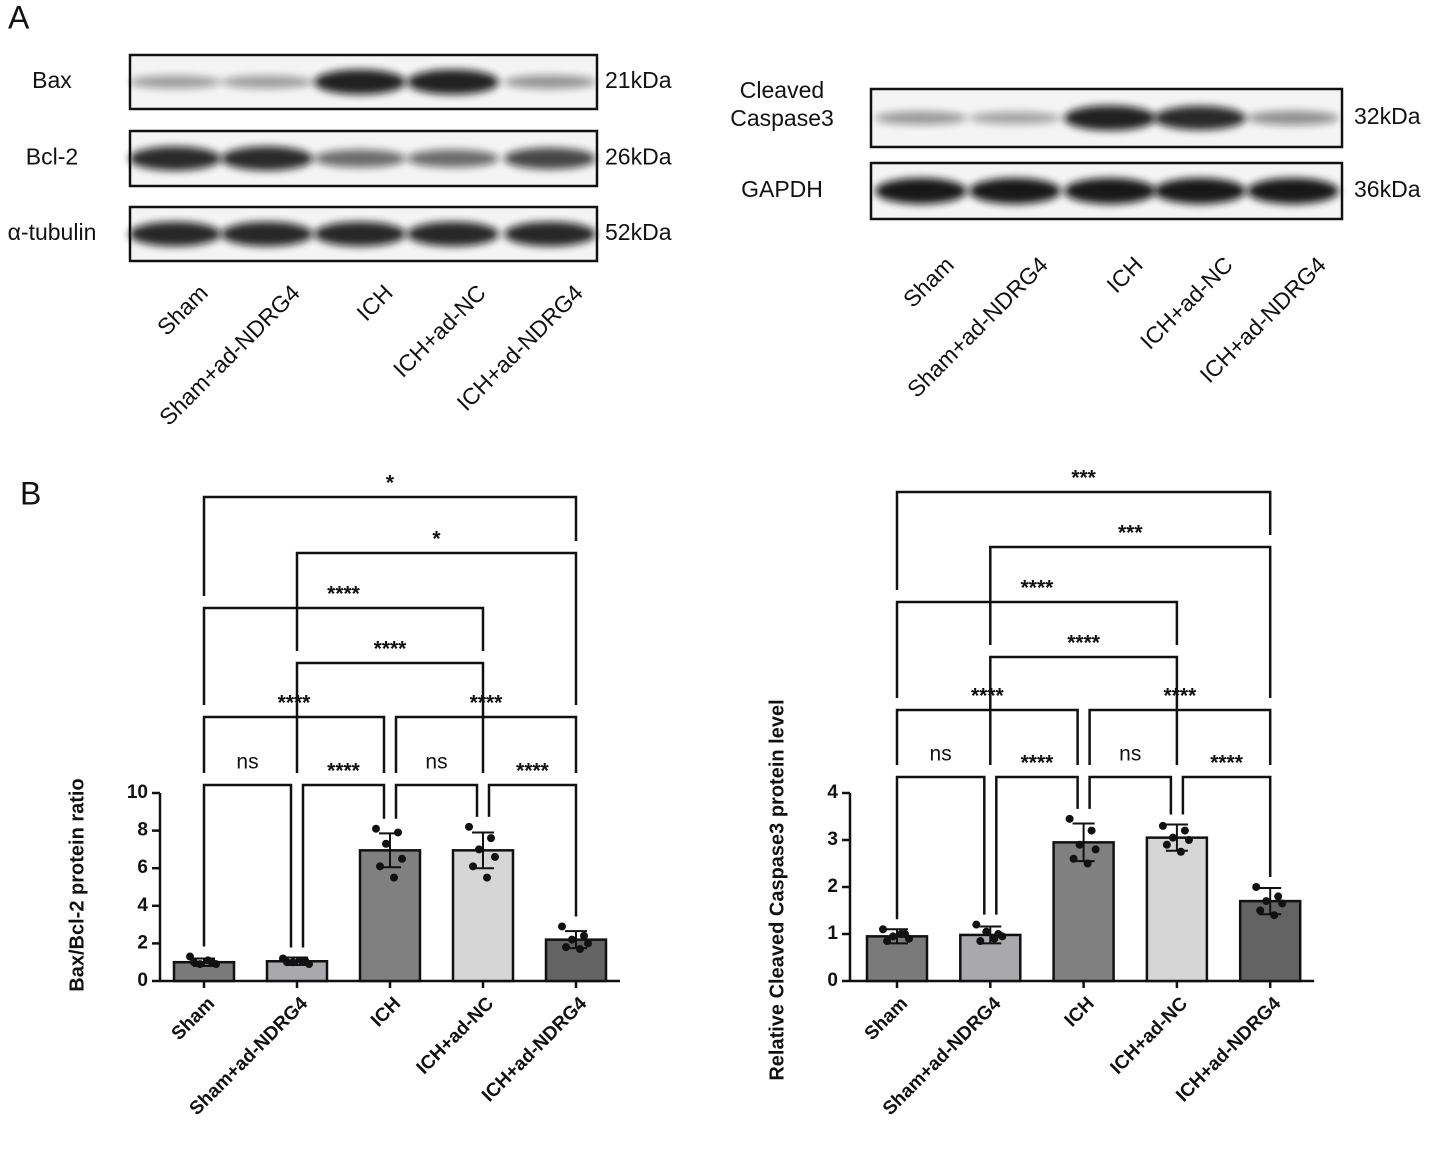 The width and height of the screenshot is (1435, 1157). Describe the element at coordinates (638, 80) in the screenshot. I see `blot-size-label: 21kDa` at that location.